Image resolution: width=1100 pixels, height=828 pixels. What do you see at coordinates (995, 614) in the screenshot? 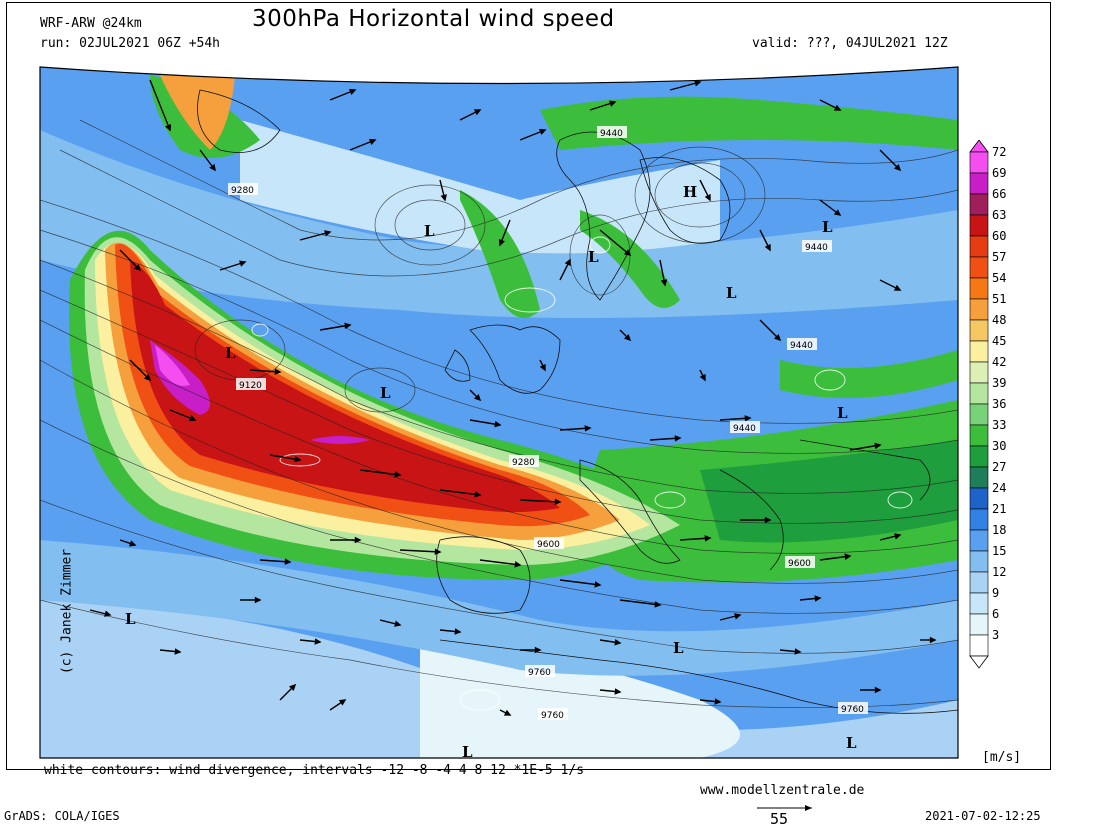
I see `colorbar-level-label: 6` at bounding box center [995, 614].